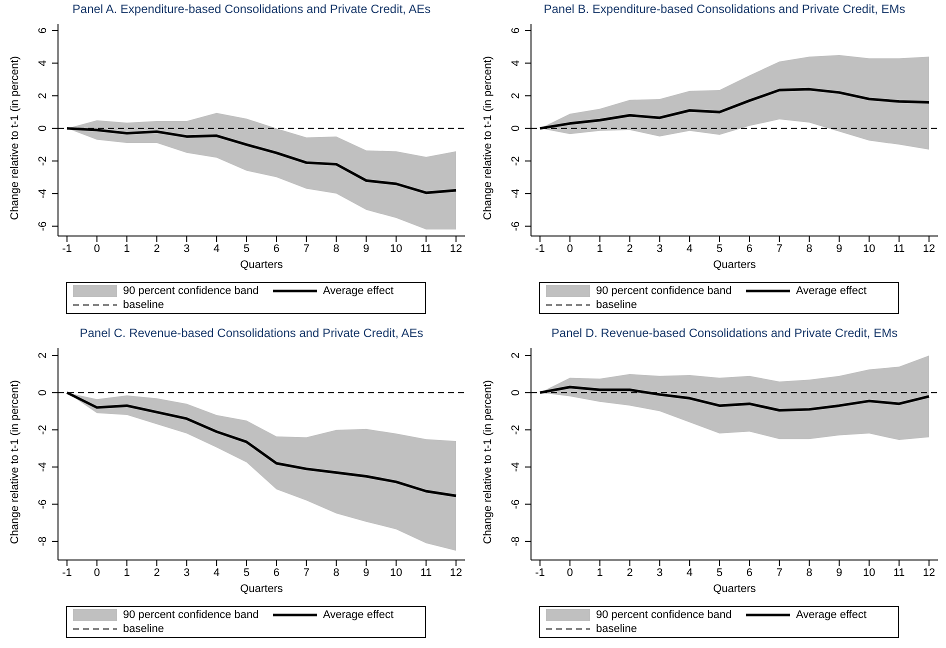 The image size is (946, 648). I want to click on chart-title: Panel A. Expenditure-based Consolidations and Private Credit, AEs, so click(251, 9).